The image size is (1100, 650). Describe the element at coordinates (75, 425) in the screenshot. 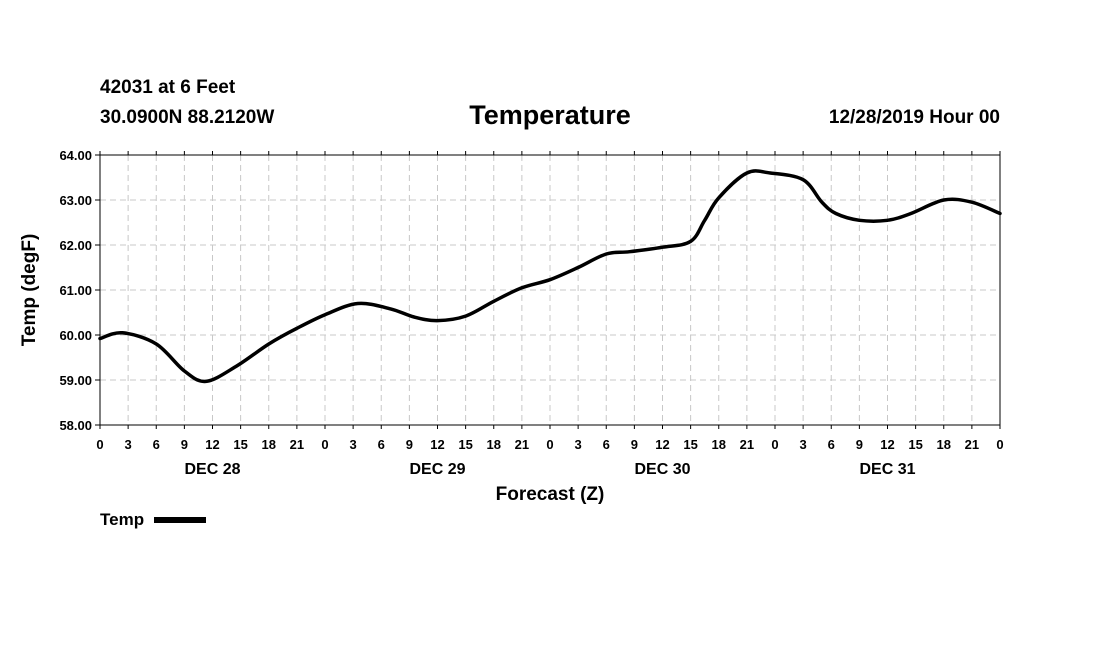

I see `y-tick-label: 58.00` at that location.